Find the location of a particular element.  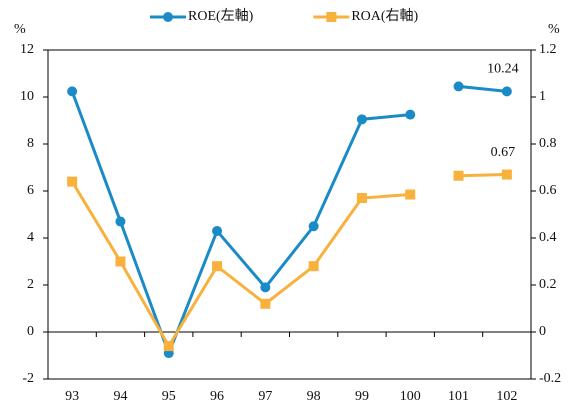

x-tick-label: 101 is located at coordinates (458, 396).